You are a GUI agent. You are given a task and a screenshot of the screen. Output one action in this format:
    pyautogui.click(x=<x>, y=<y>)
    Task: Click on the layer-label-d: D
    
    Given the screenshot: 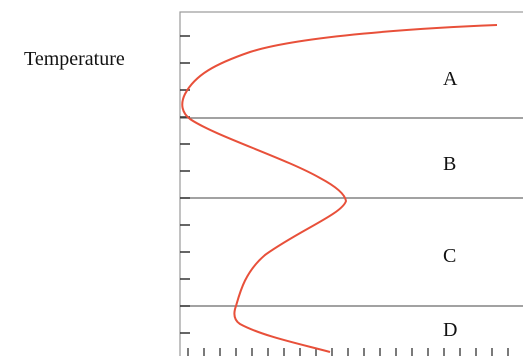 What is the action you would take?
    pyautogui.click(x=450, y=330)
    